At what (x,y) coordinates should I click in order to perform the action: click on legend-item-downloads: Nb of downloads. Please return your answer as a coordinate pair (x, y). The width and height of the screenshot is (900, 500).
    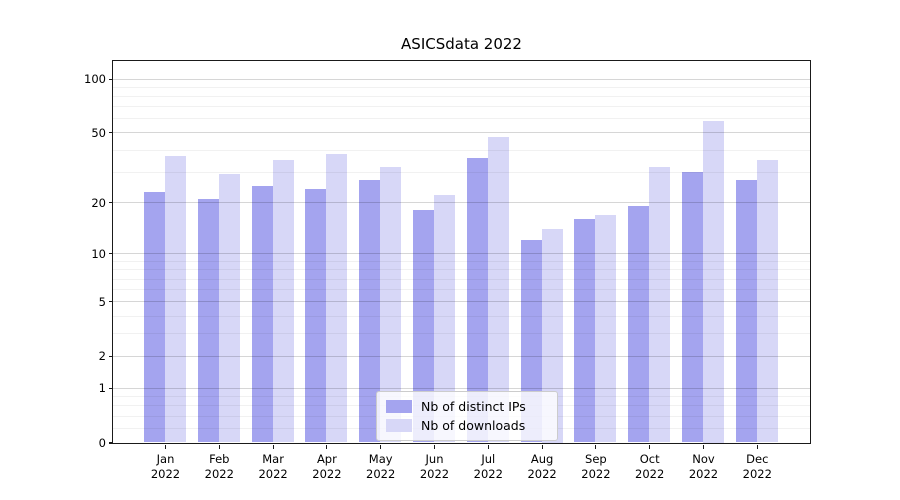
    Looking at the image, I should click on (471, 425).